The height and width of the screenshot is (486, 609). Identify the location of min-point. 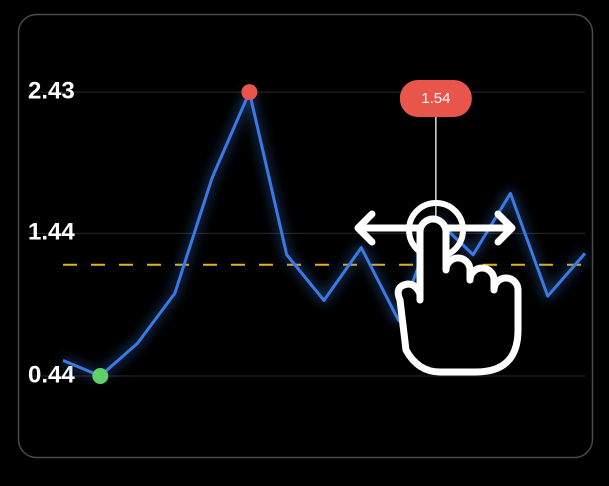
(100, 376).